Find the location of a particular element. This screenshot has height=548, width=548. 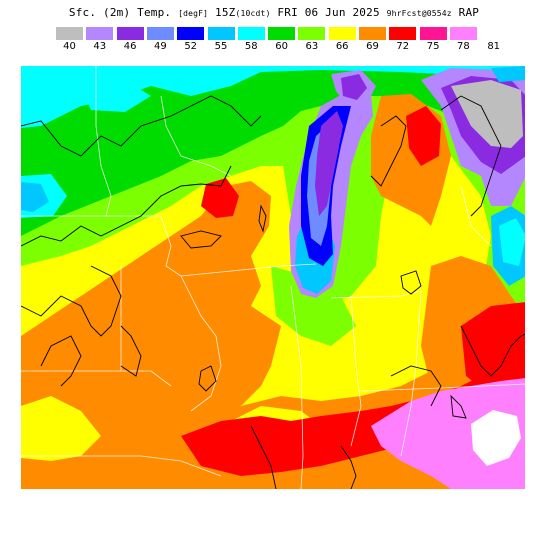

white-se is located at coordinates (496, 438).